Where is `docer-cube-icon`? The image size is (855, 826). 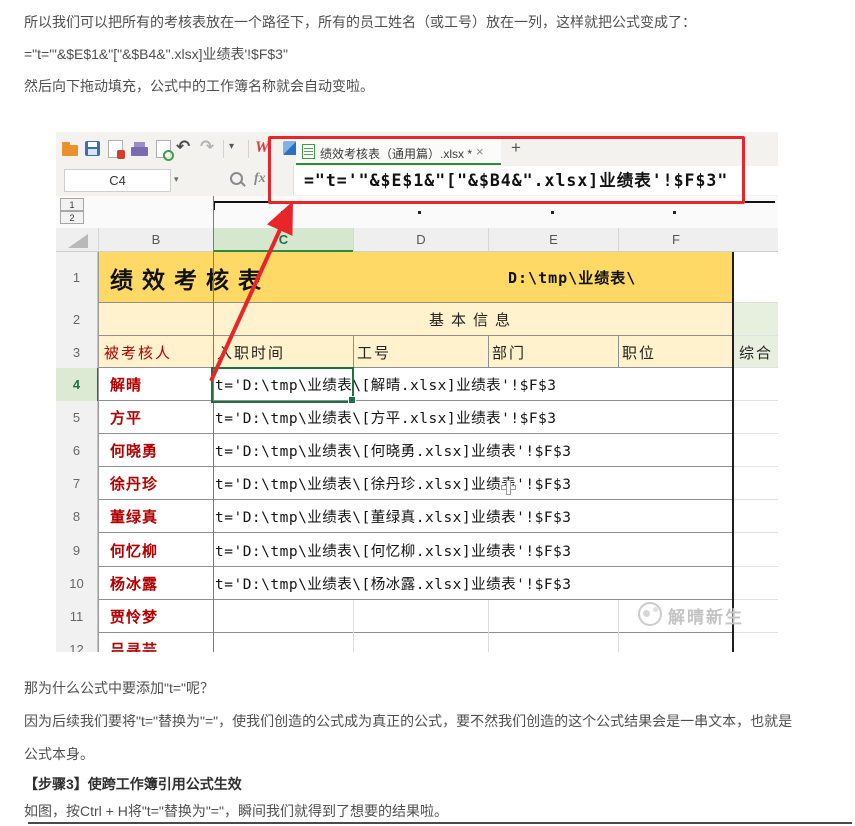 docer-cube-icon is located at coordinates (290, 148).